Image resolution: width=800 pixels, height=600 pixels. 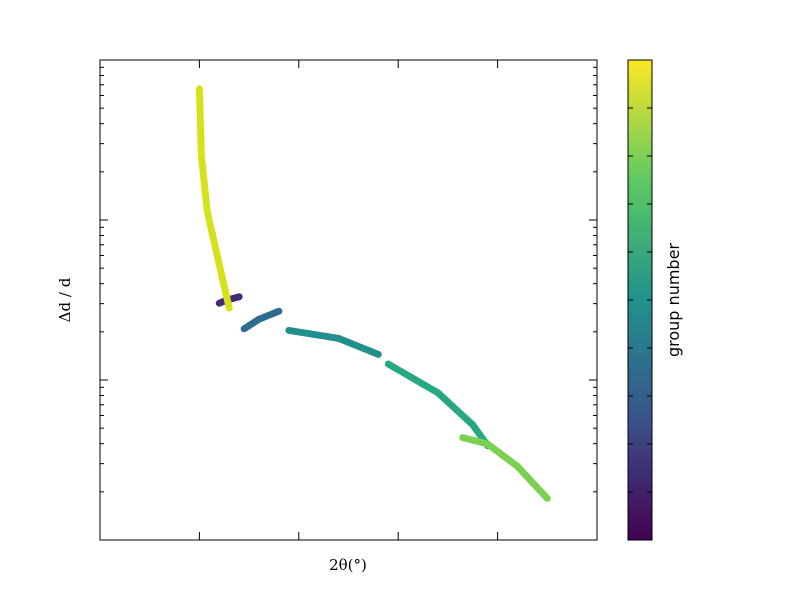 What do you see at coordinates (640, 300) in the screenshot?
I see `colorbar-ticks` at bounding box center [640, 300].